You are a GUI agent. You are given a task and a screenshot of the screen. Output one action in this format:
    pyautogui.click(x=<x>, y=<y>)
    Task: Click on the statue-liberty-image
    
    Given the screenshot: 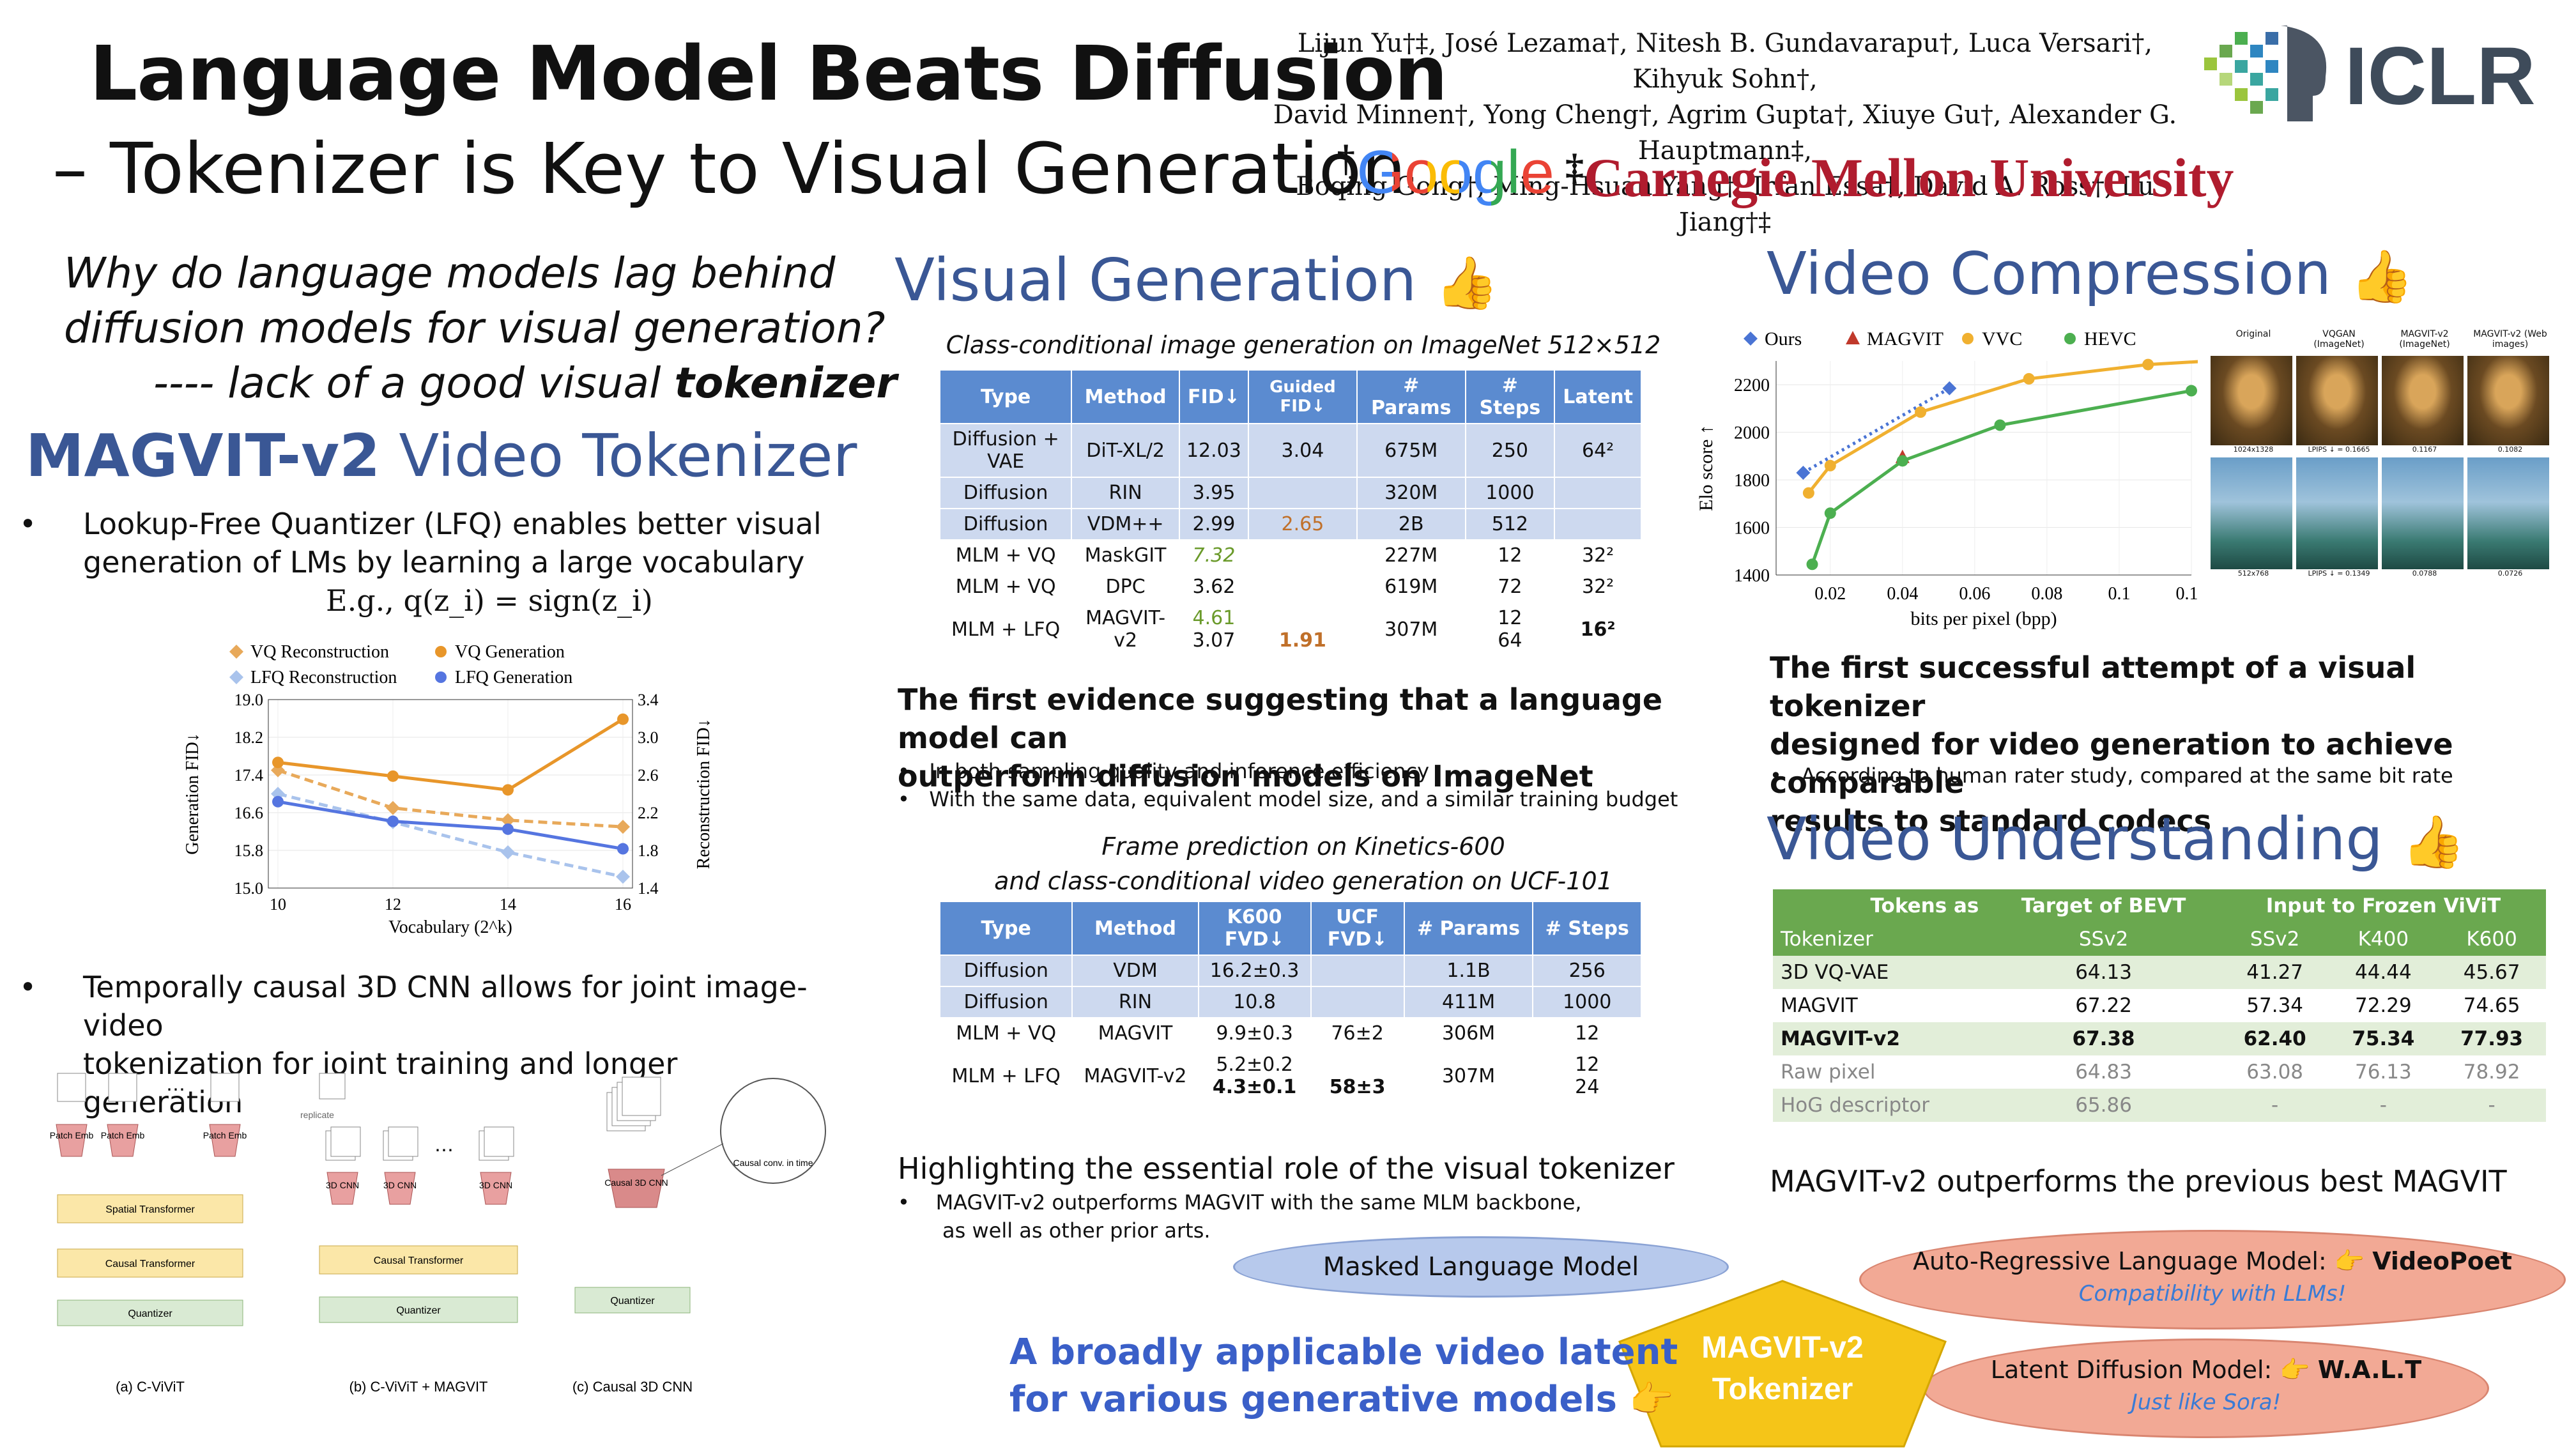 What is the action you would take?
    pyautogui.click(x=2508, y=513)
    